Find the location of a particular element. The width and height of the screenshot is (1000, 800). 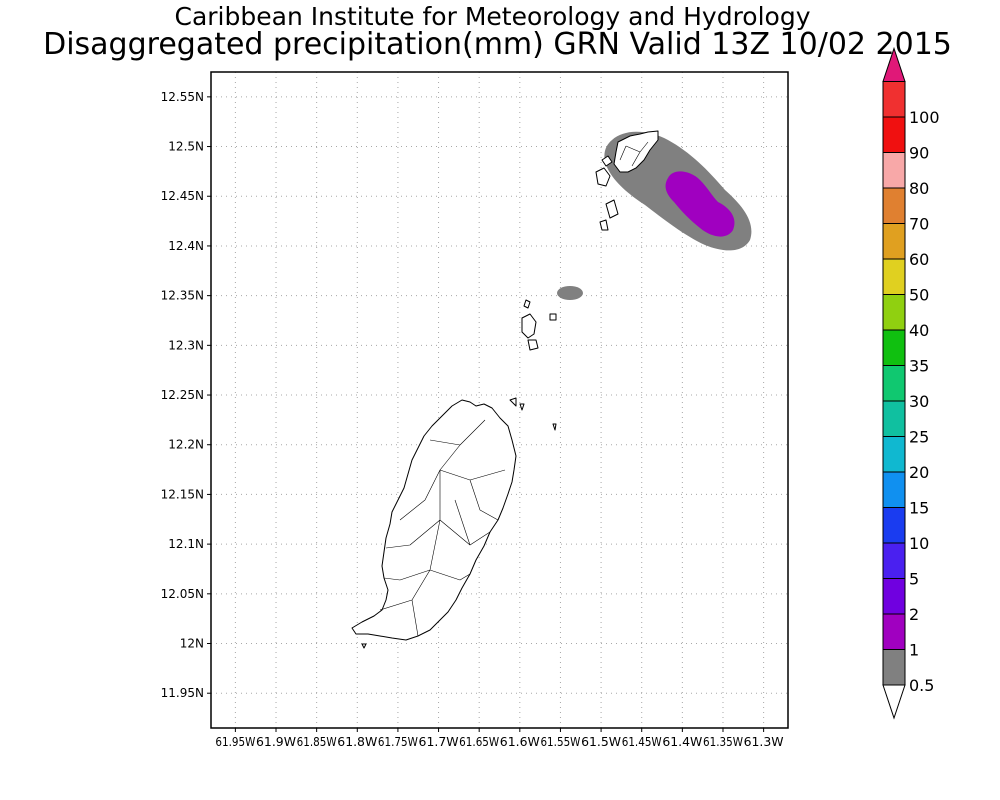

lon-tick-label: 61.45W is located at coordinates (642, 742).